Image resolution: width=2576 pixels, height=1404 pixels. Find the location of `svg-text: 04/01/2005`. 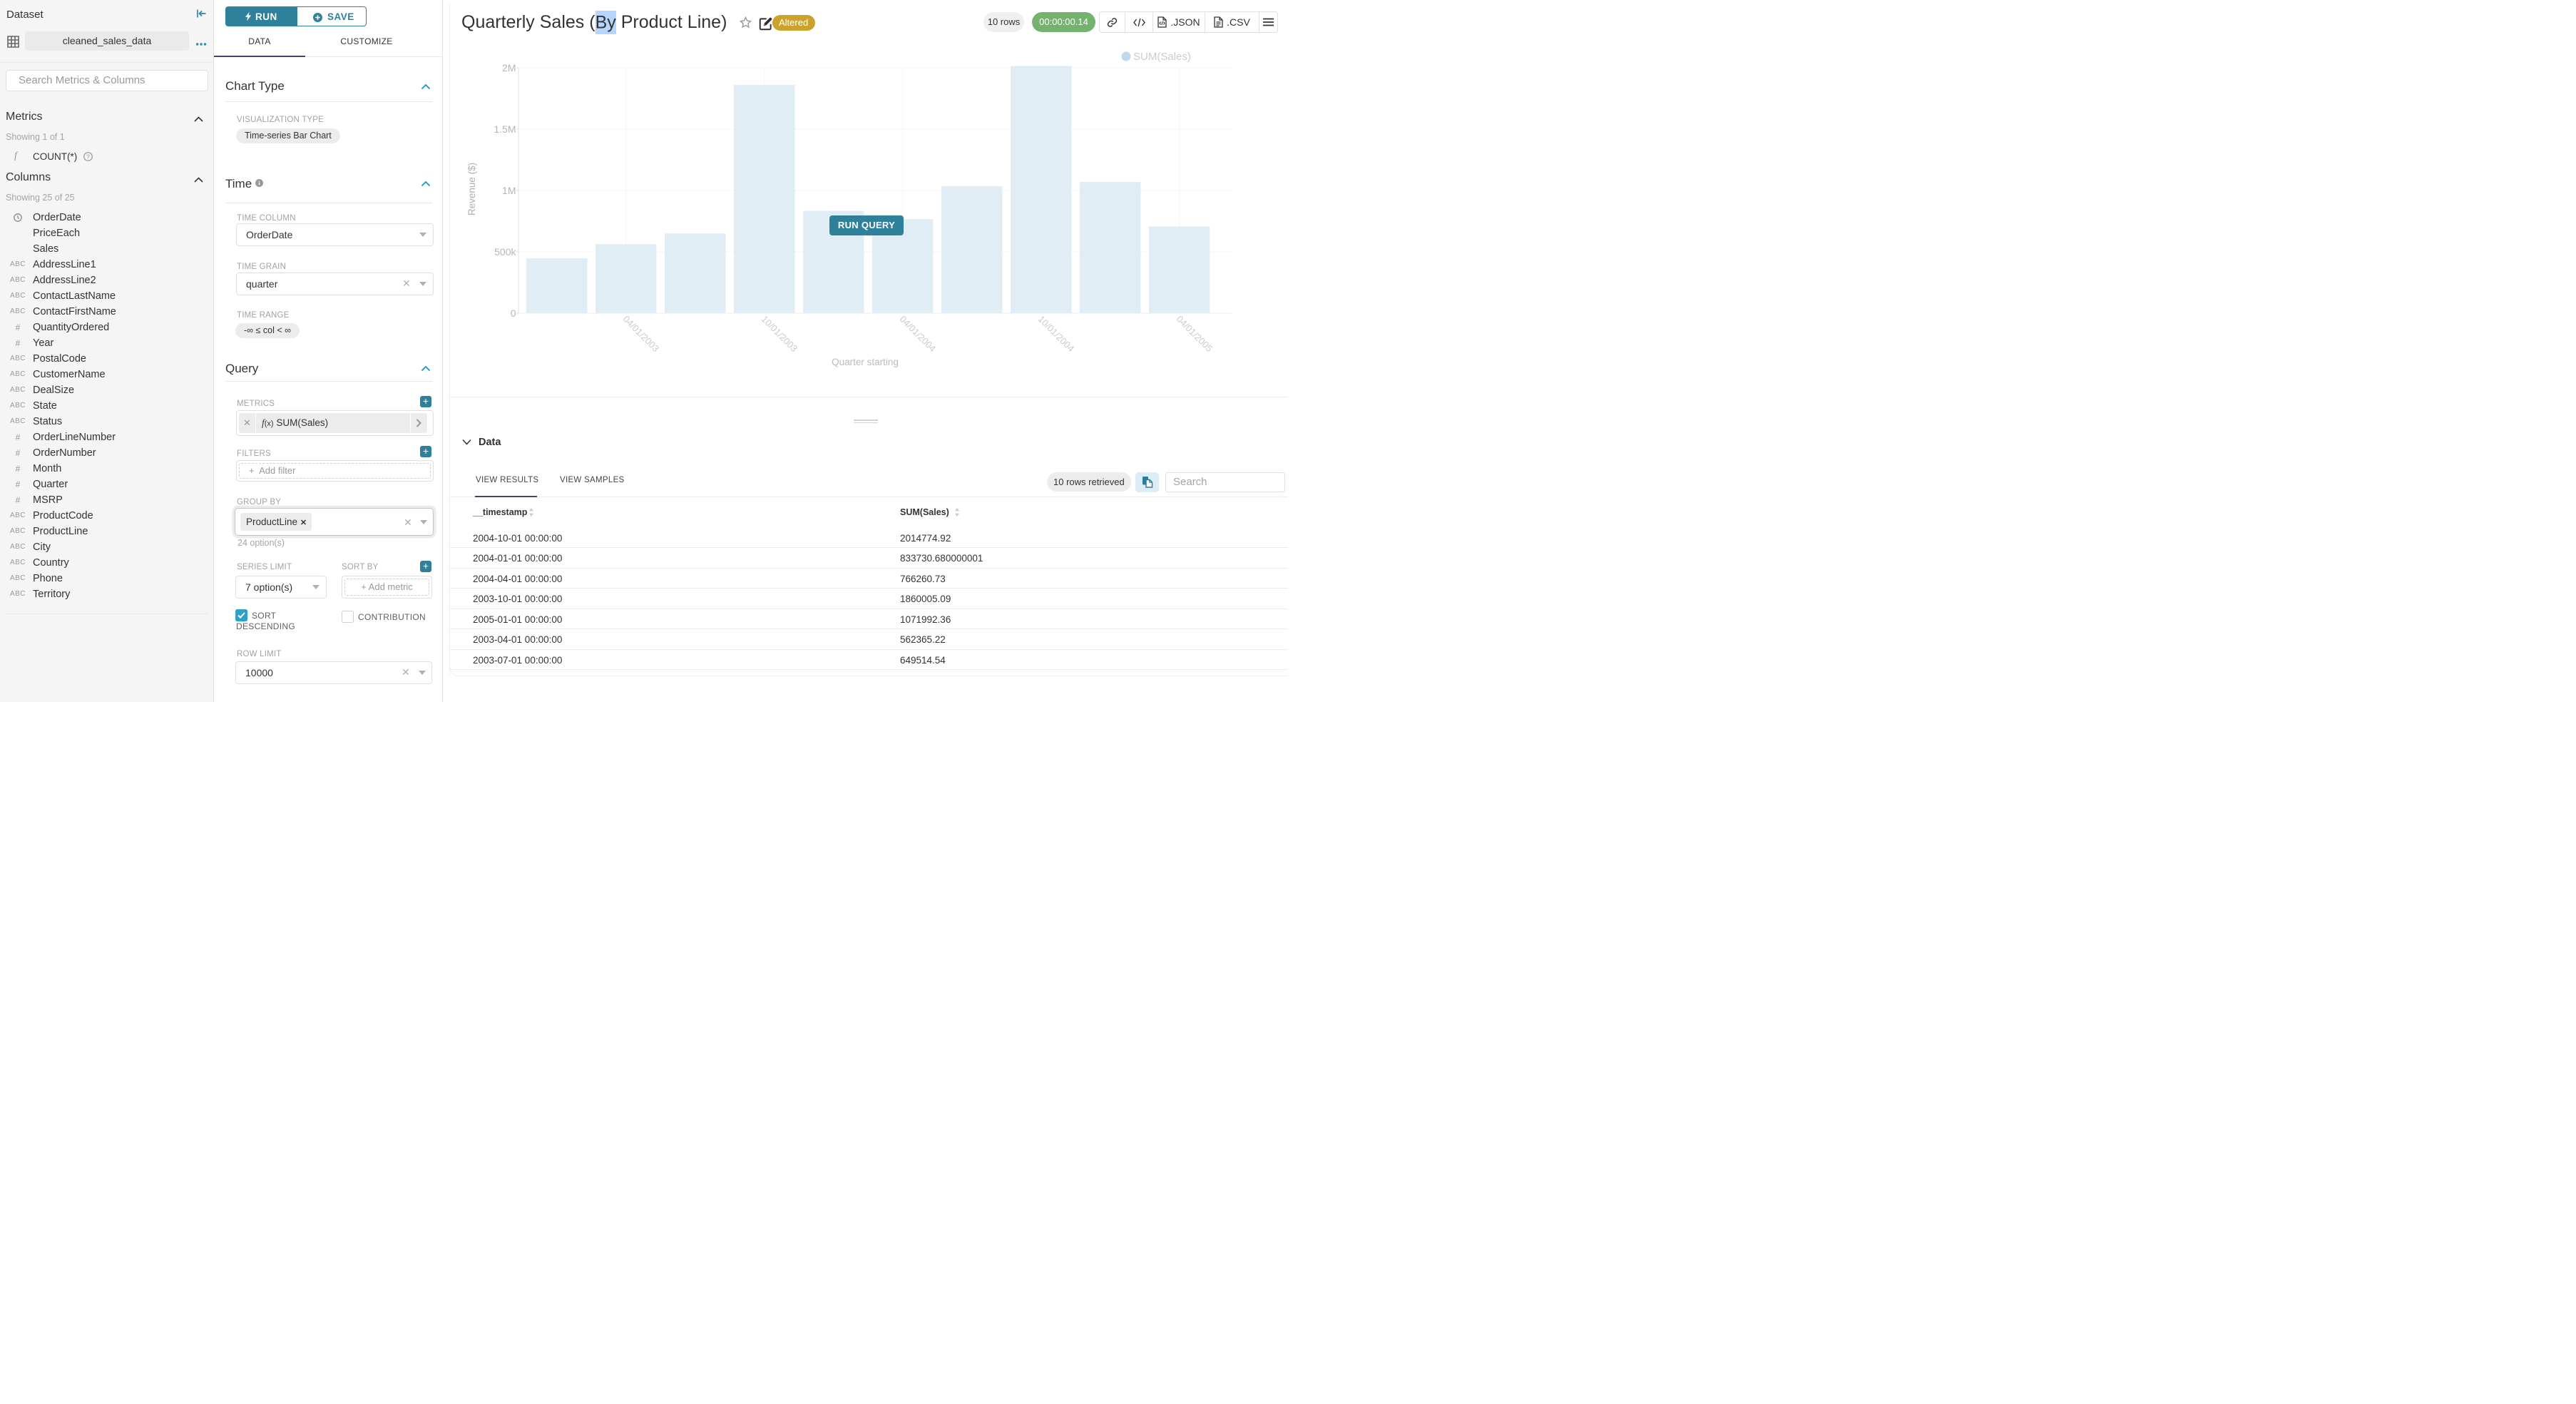

svg-text: 04/01/2005 is located at coordinates (1195, 334).